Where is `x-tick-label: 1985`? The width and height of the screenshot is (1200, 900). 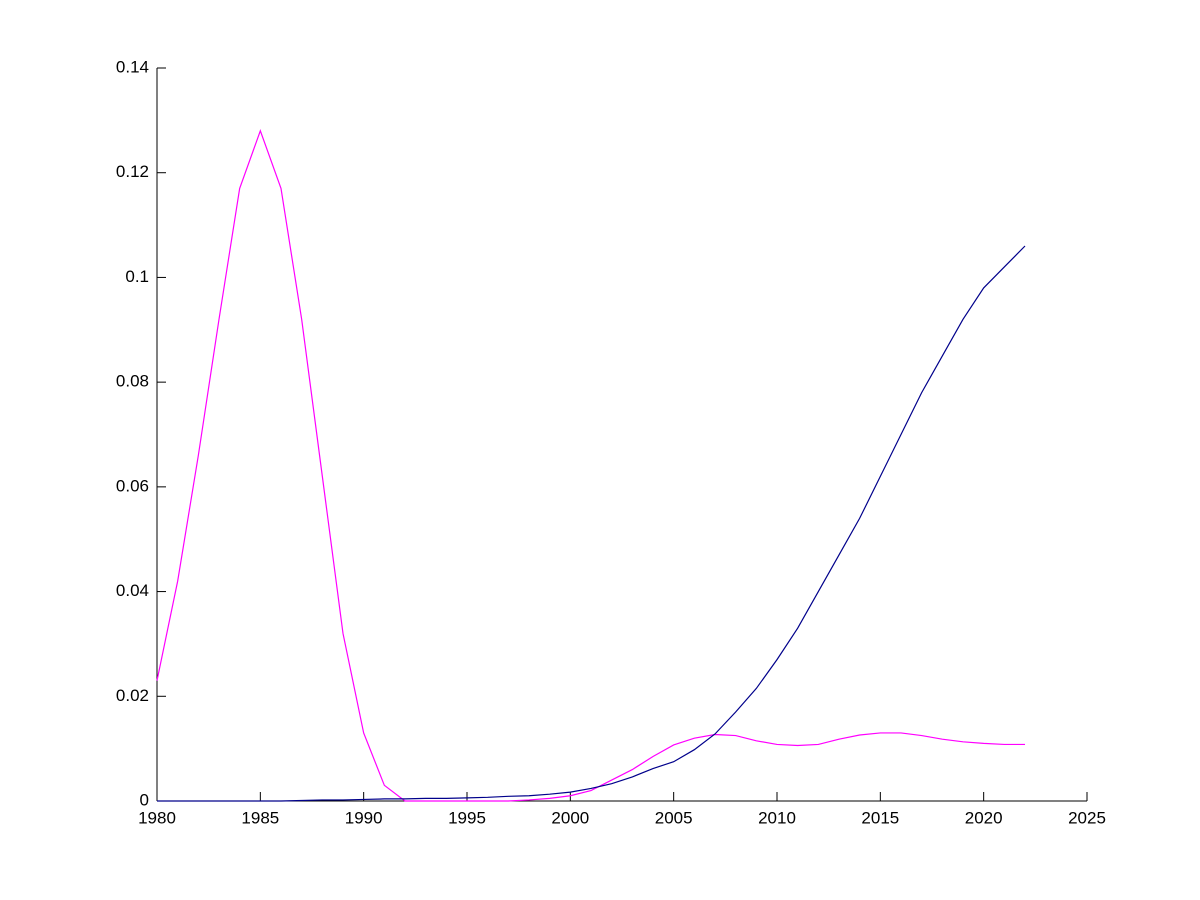 x-tick-label: 1985 is located at coordinates (260, 817).